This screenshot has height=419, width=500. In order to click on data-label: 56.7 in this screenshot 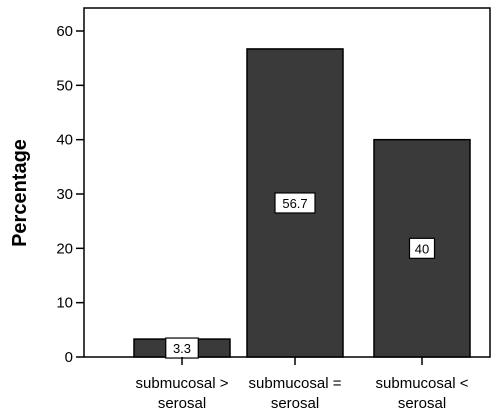, I will do `click(294, 203)`.